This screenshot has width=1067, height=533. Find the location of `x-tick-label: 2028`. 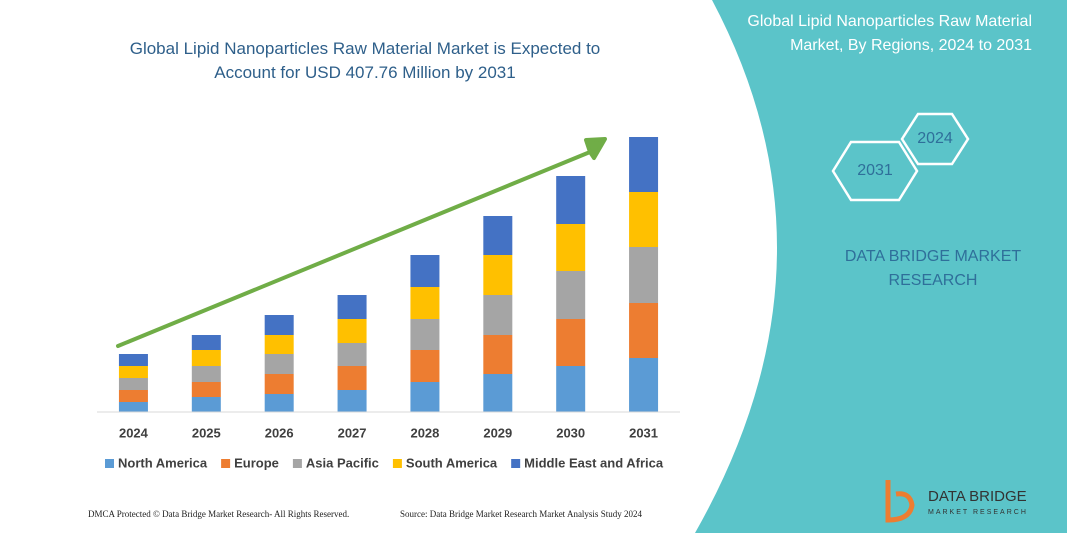

x-tick-label: 2028 is located at coordinates (424, 432).